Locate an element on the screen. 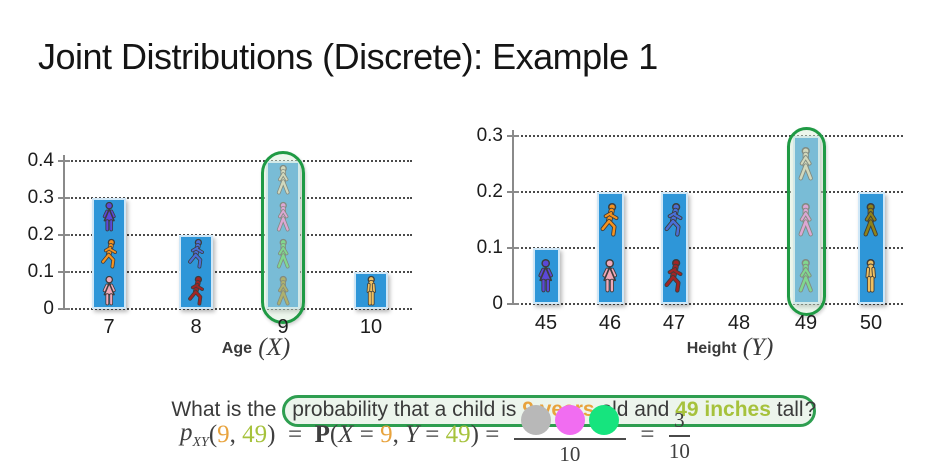 The image size is (947, 467). pmf-p: p is located at coordinates (186, 432).